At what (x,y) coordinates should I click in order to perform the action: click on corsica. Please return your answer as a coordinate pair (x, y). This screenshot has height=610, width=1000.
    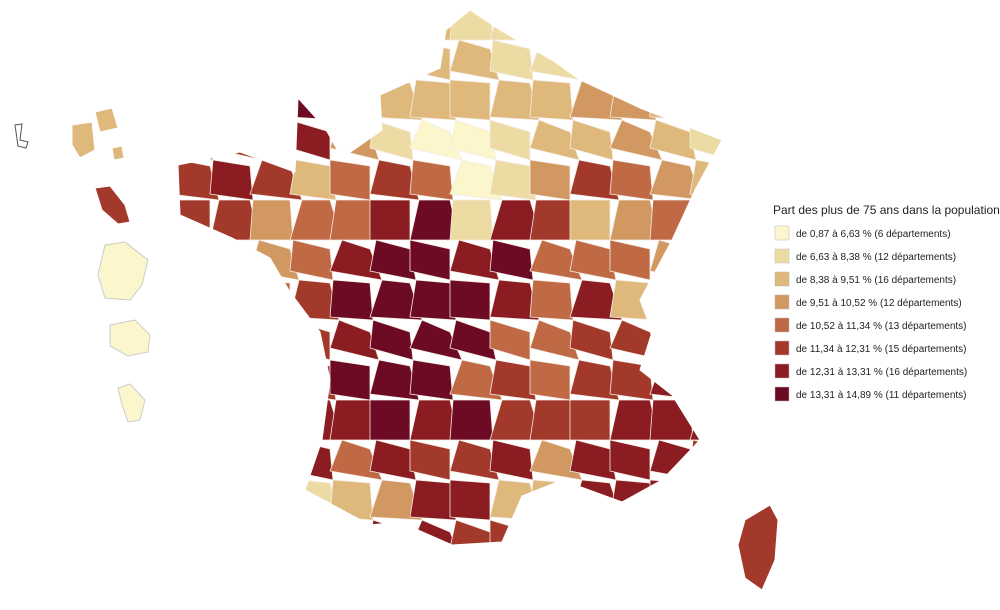
    Looking at the image, I should click on (758, 547).